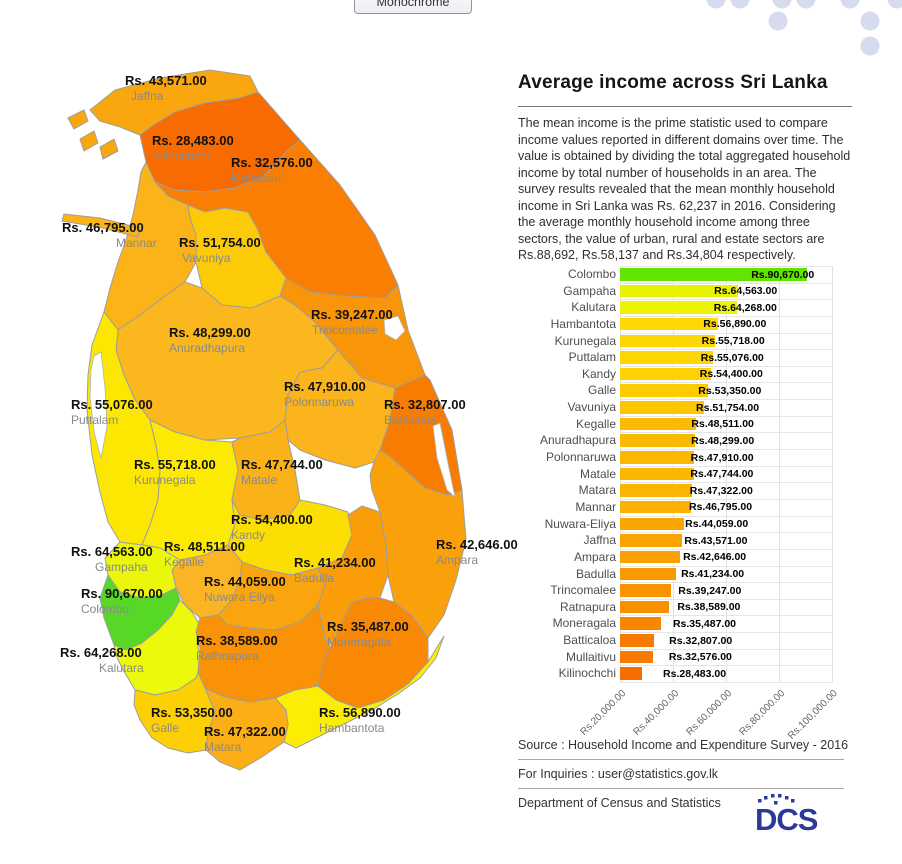 The image size is (902, 864). What do you see at coordinates (656, 490) in the screenshot?
I see `bar-matara` at bounding box center [656, 490].